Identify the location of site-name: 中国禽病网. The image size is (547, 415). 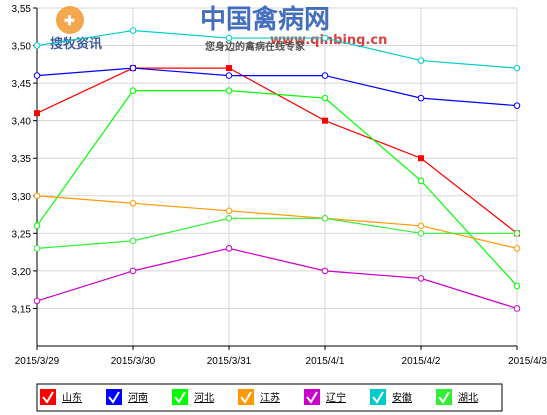
(265, 19).